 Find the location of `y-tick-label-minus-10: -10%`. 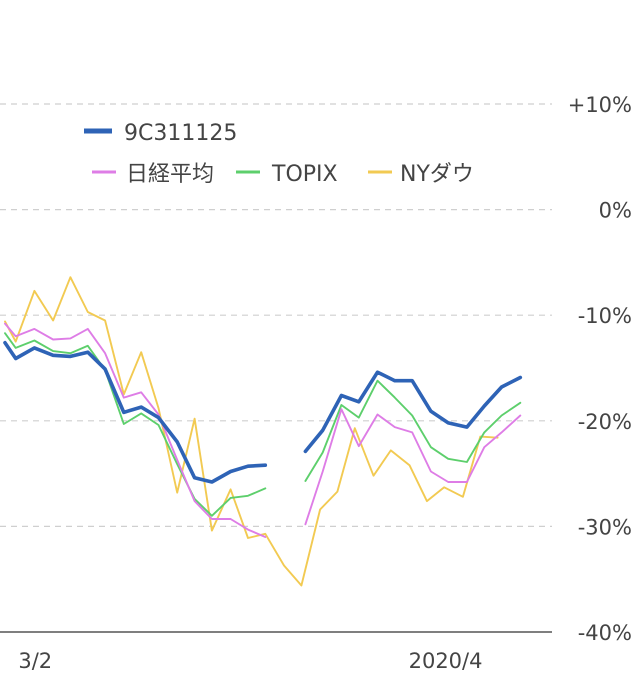

y-tick-label-minus-10: -10% is located at coordinates (605, 316).